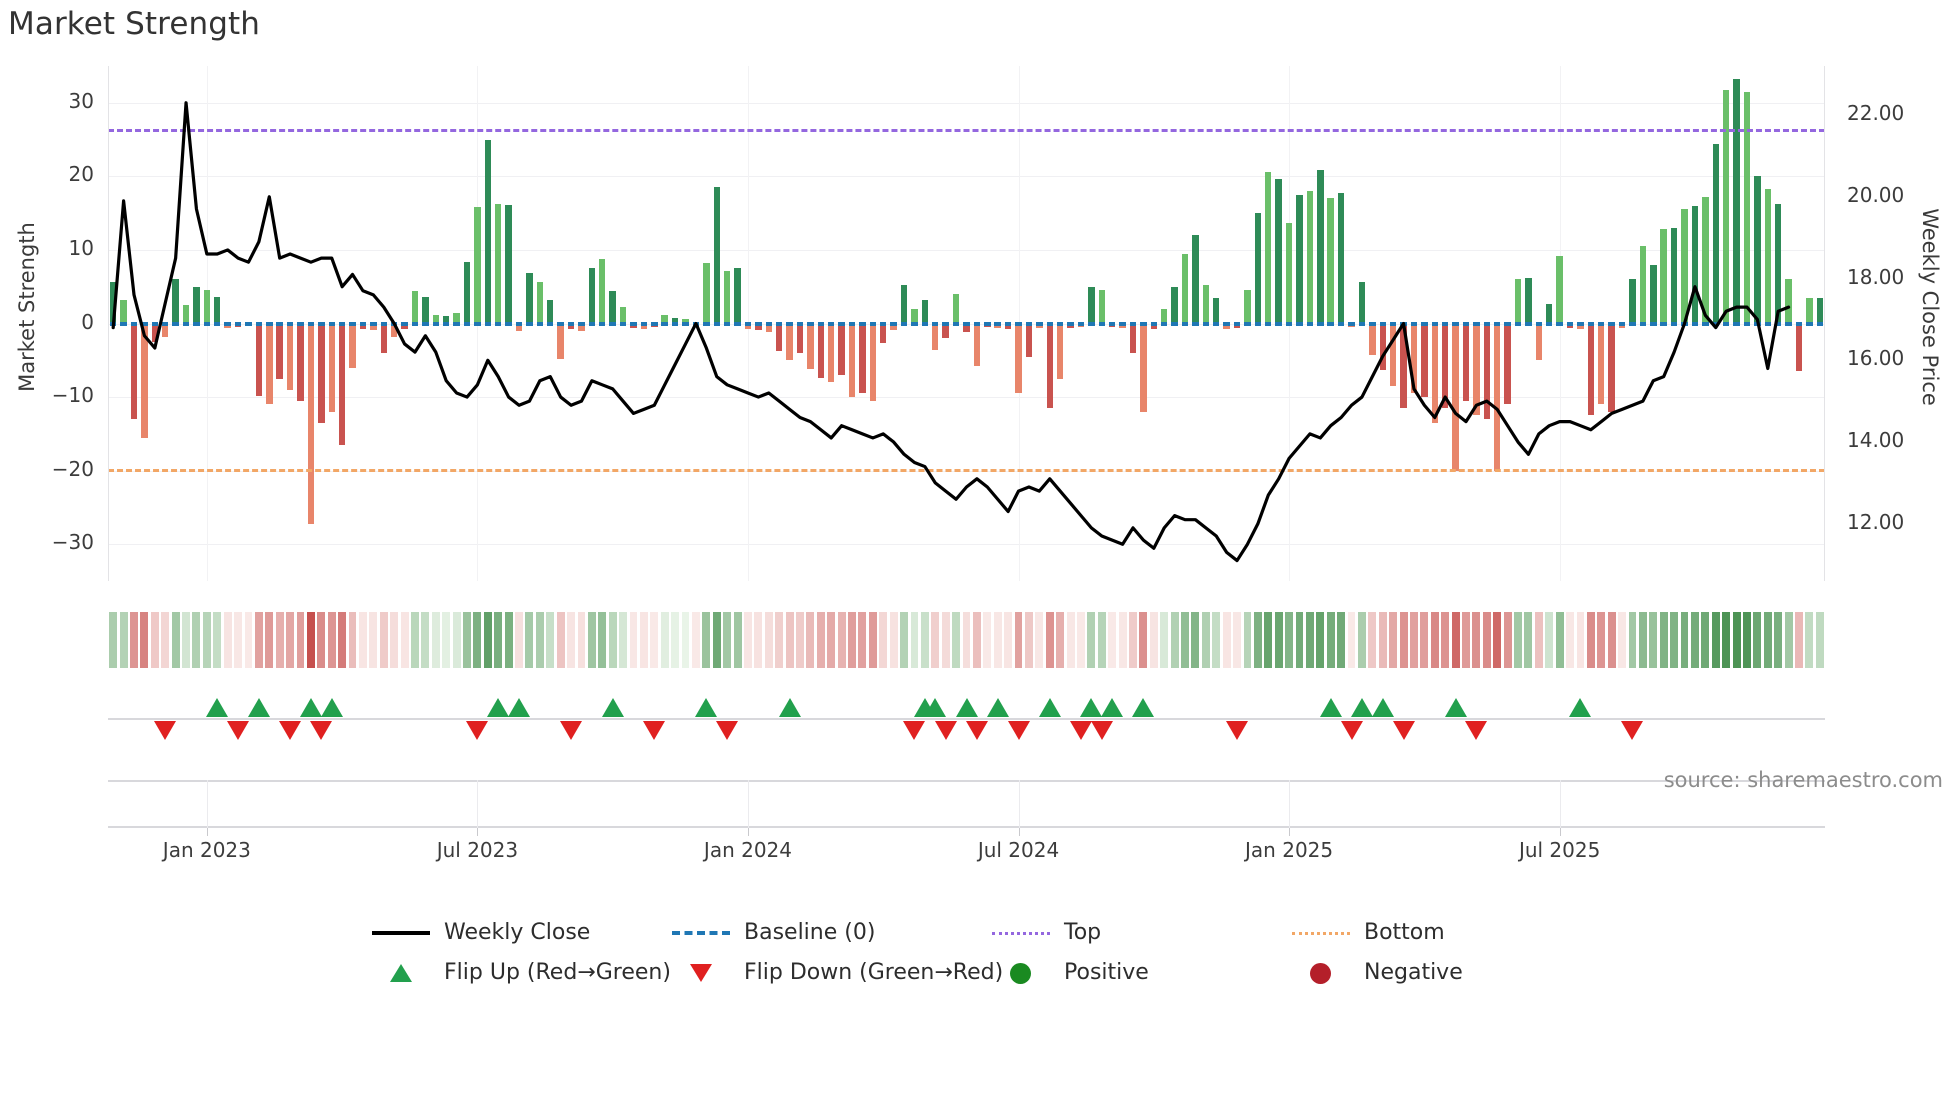 The image size is (1960, 1102). Describe the element at coordinates (520, 932) in the screenshot. I see `legend-item: Weekly Close` at that location.